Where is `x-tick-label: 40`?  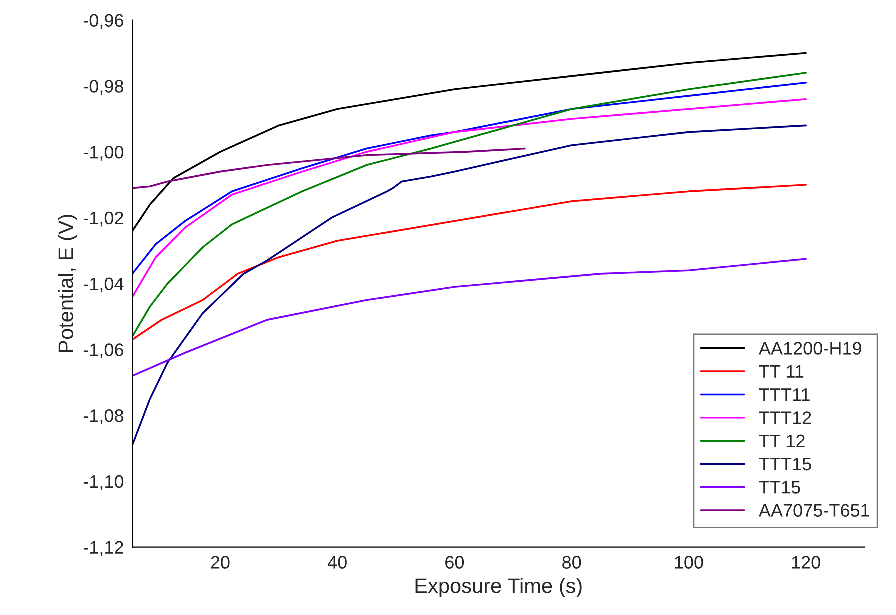 x-tick-label: 40 is located at coordinates (337, 562).